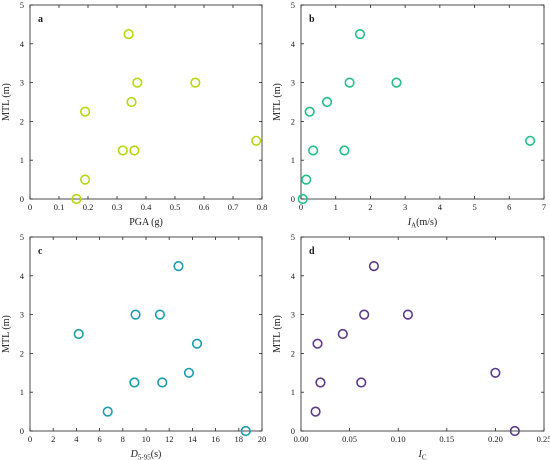 The height and width of the screenshot is (460, 550). I want to click on x-tick-label: 0.5, so click(175, 207).